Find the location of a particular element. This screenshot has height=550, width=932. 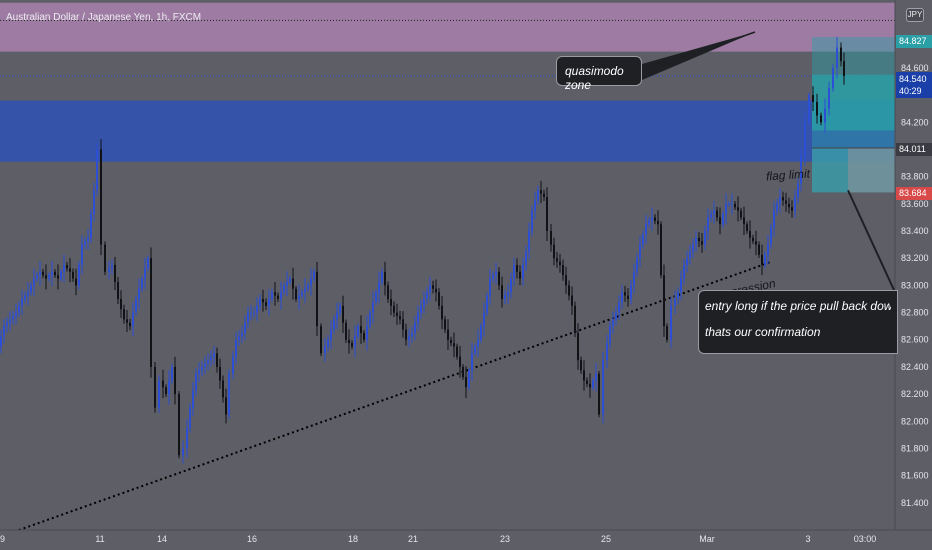

countdown-label: 40:29 is located at coordinates (910, 91).